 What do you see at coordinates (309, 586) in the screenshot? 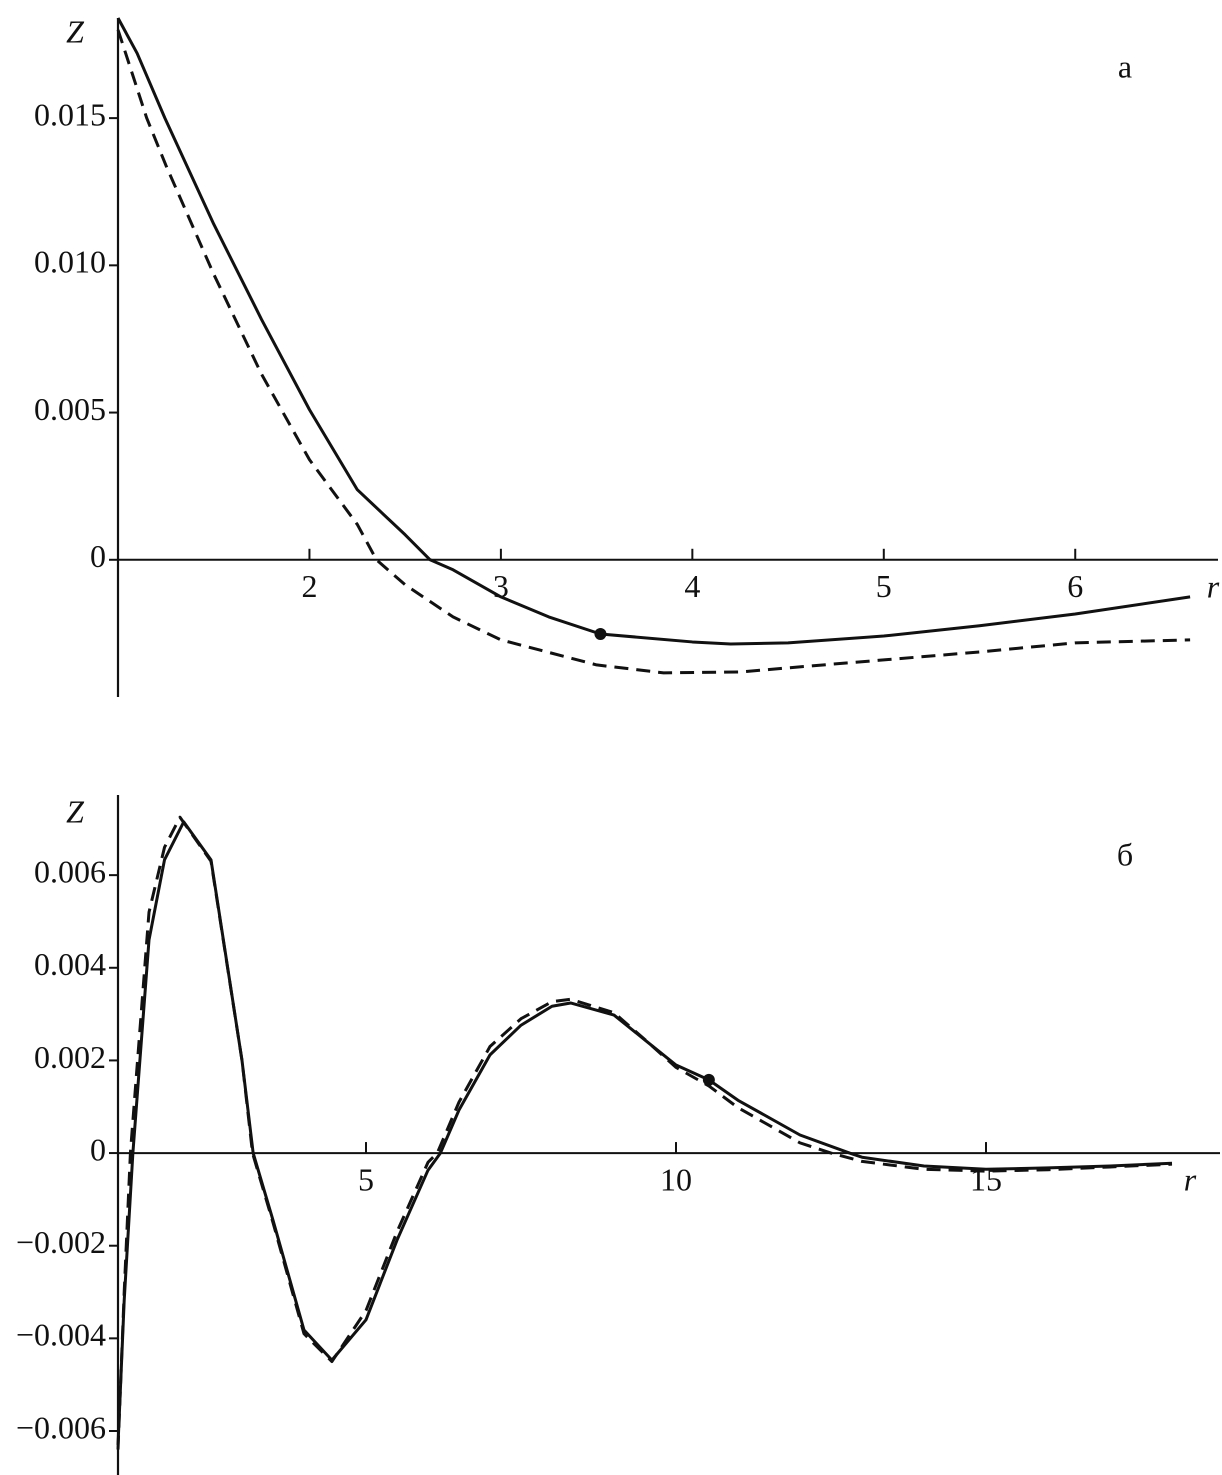
I see `x-tick-label: 2` at bounding box center [309, 586].